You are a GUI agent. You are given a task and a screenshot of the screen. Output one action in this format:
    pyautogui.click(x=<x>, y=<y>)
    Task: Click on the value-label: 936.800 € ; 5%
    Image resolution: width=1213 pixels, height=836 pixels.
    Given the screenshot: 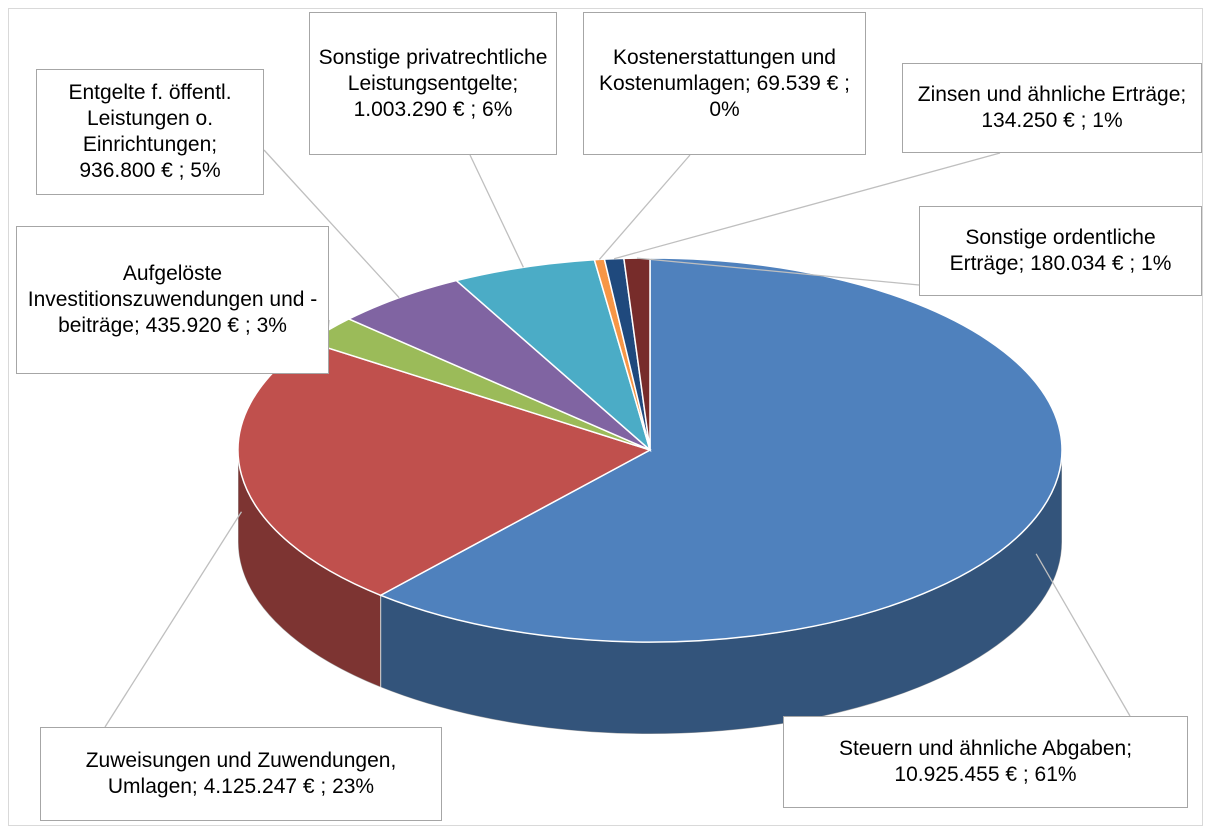 What is the action you would take?
    pyautogui.click(x=150, y=170)
    